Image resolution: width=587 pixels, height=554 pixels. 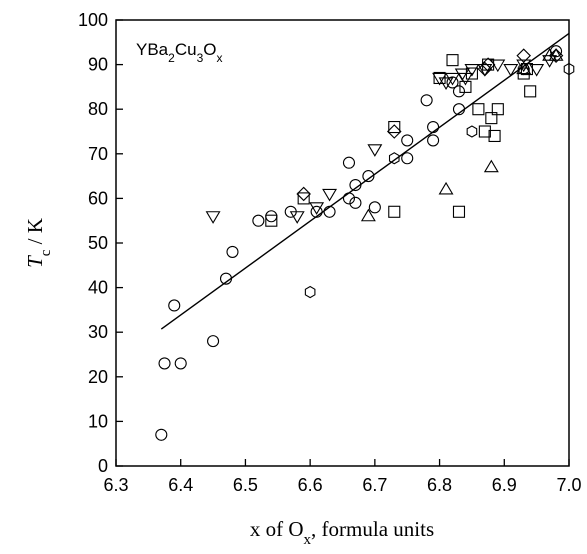 What do you see at coordinates (179, 52) in the screenshot?
I see `compound-annotation: YBa2Cu3Ox` at bounding box center [179, 52].